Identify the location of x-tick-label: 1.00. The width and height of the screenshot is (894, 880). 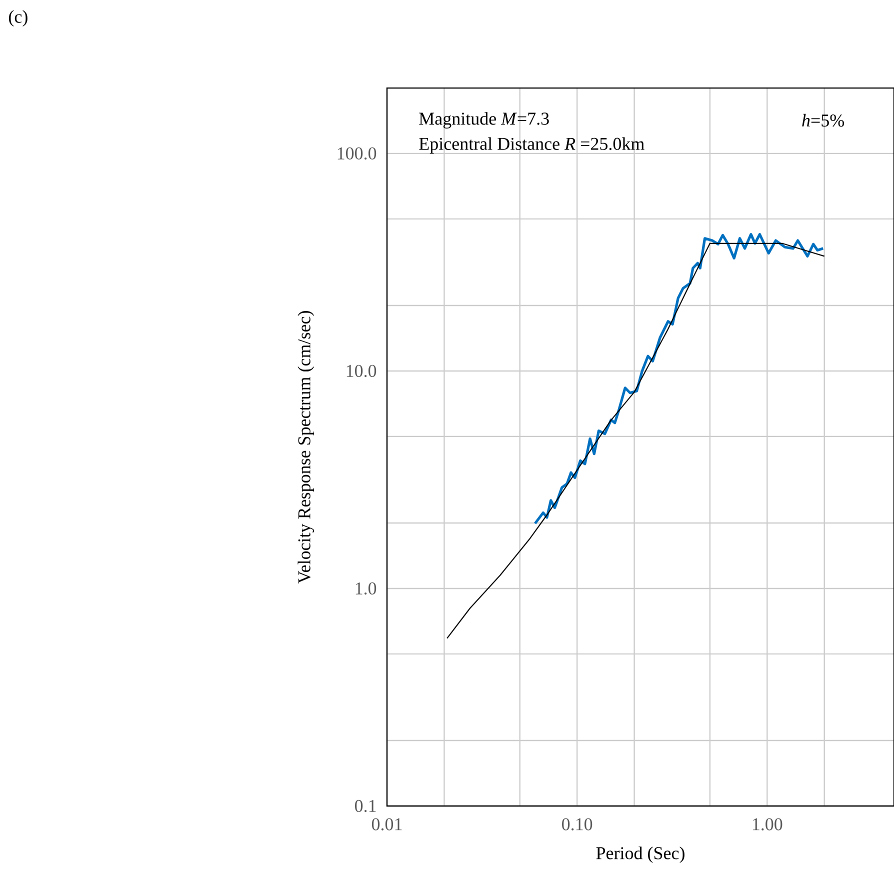
(767, 824).